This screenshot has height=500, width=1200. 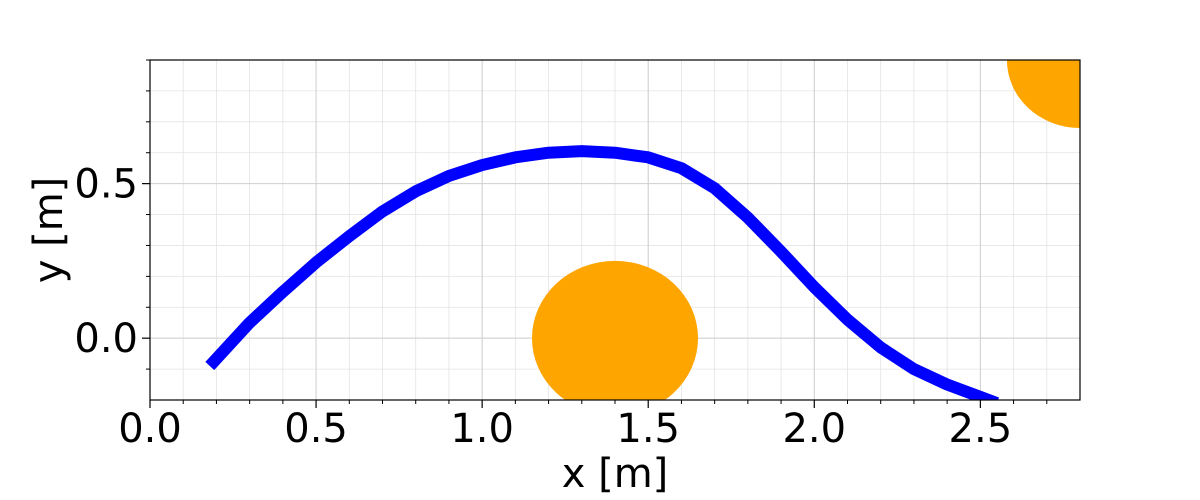 I want to click on y-axis-label: y [m], so click(x=49, y=230).